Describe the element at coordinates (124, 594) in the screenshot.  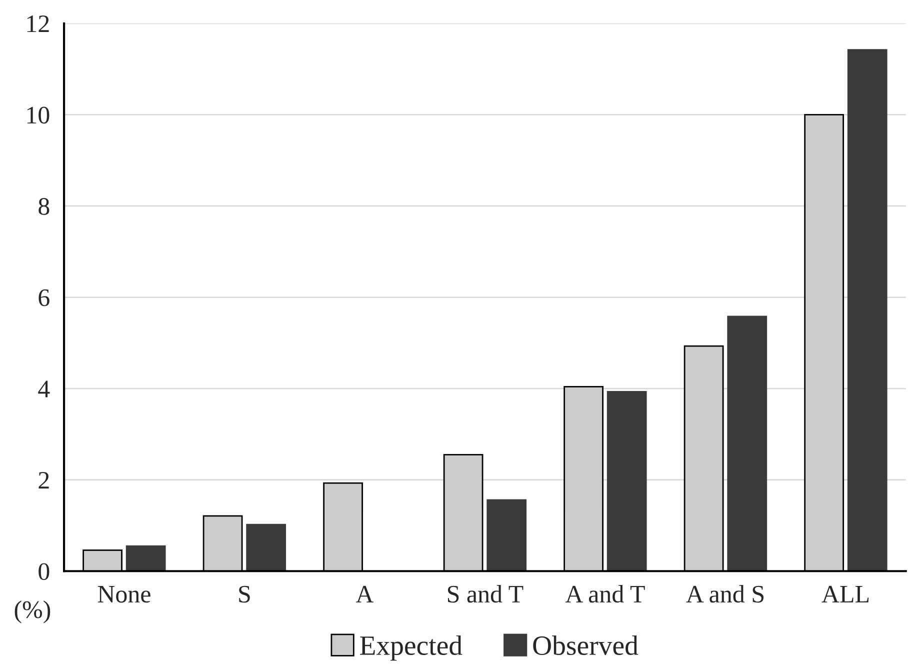
I see `x-tick-label: None` at that location.